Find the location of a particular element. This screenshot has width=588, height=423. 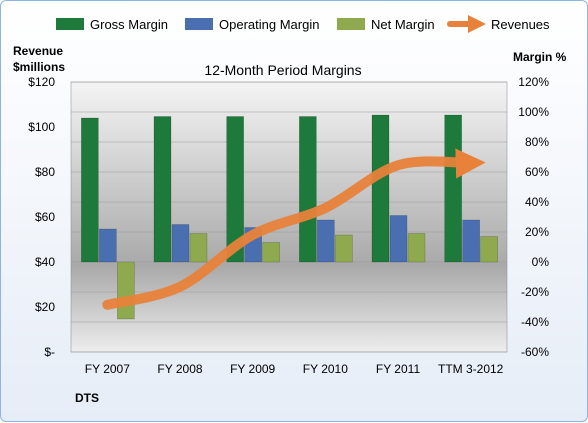

y-left-tick-label: $60 is located at coordinates (45, 217).